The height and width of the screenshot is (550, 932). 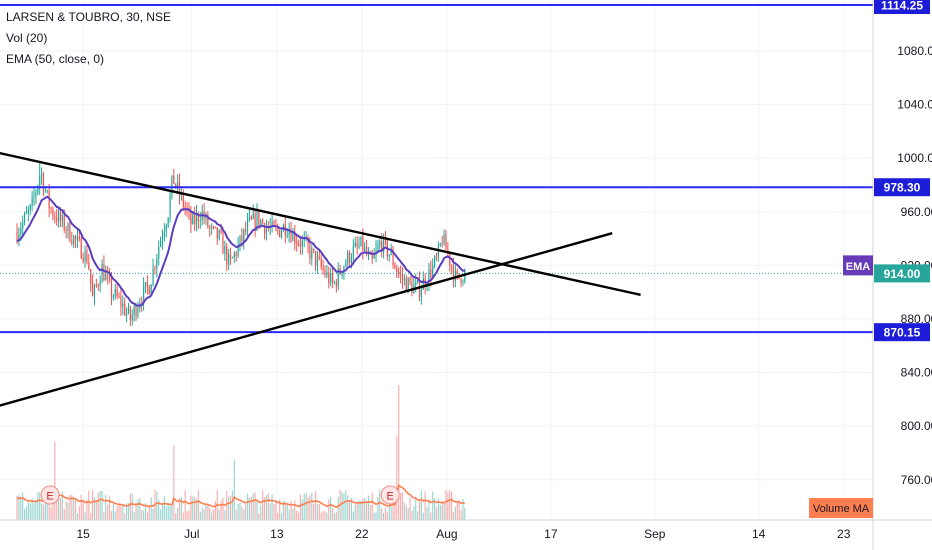 What do you see at coordinates (446, 534) in the screenshot?
I see `x-tick-label: Aug` at bounding box center [446, 534].